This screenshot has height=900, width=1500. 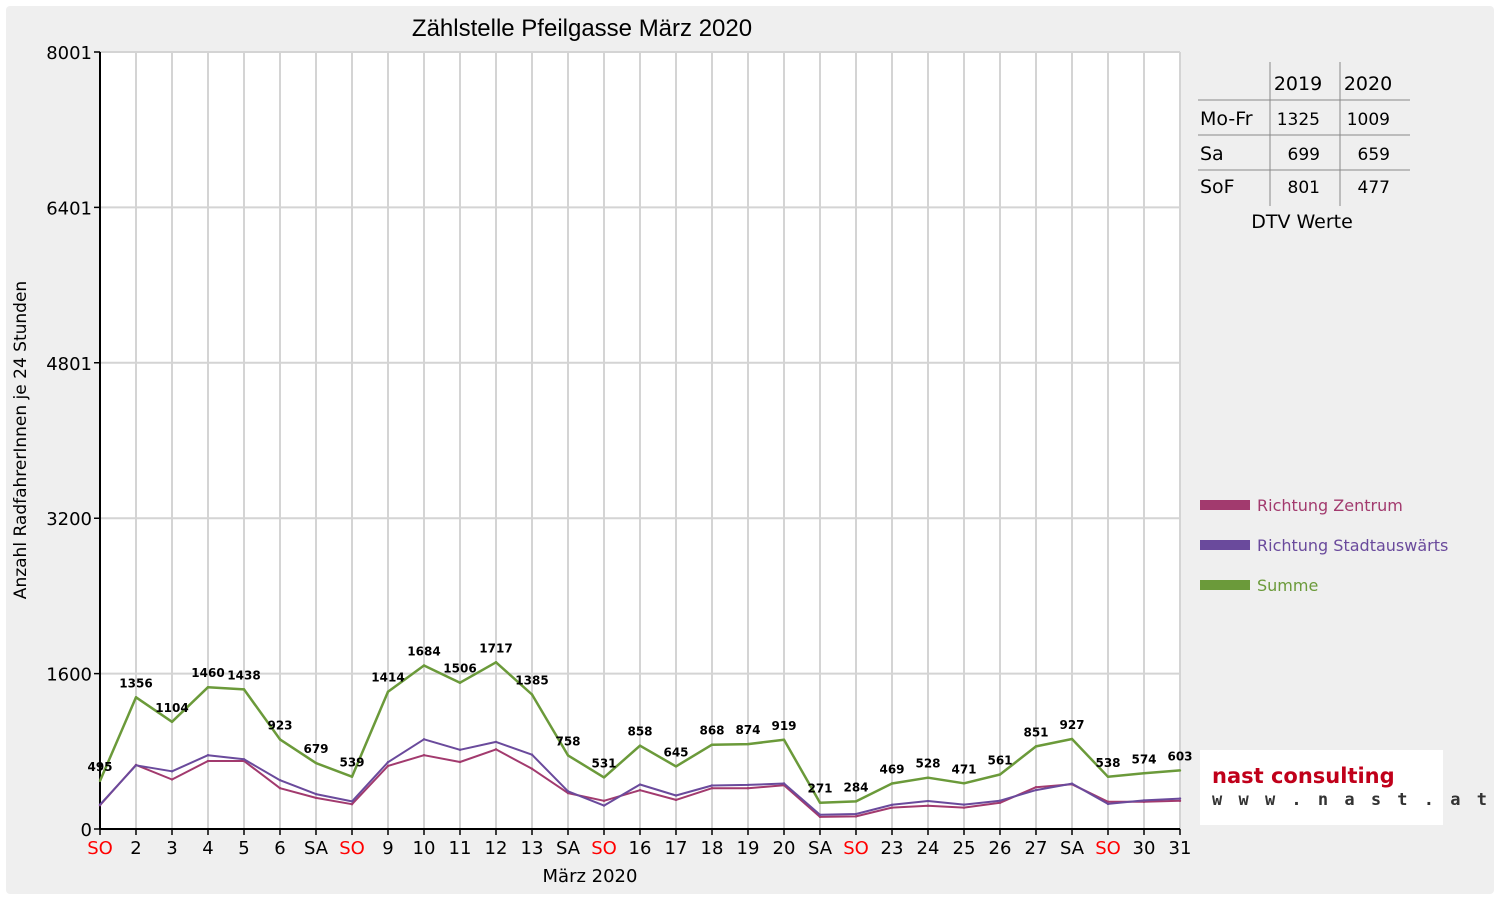 What do you see at coordinates (1225, 545) in the screenshot?
I see `legend-swatch-stadtauswaerts` at bounding box center [1225, 545].